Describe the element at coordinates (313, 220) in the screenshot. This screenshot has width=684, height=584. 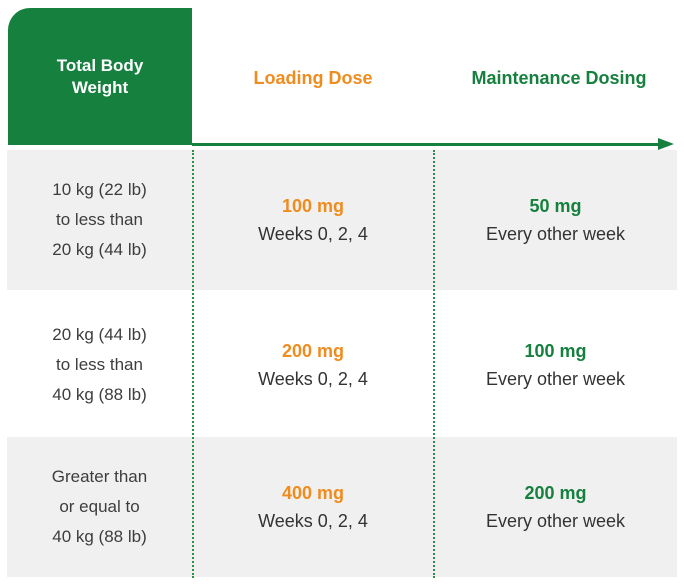
I see `loading-dose-cell: 100 mg Weeks 0, 2, 4` at that location.